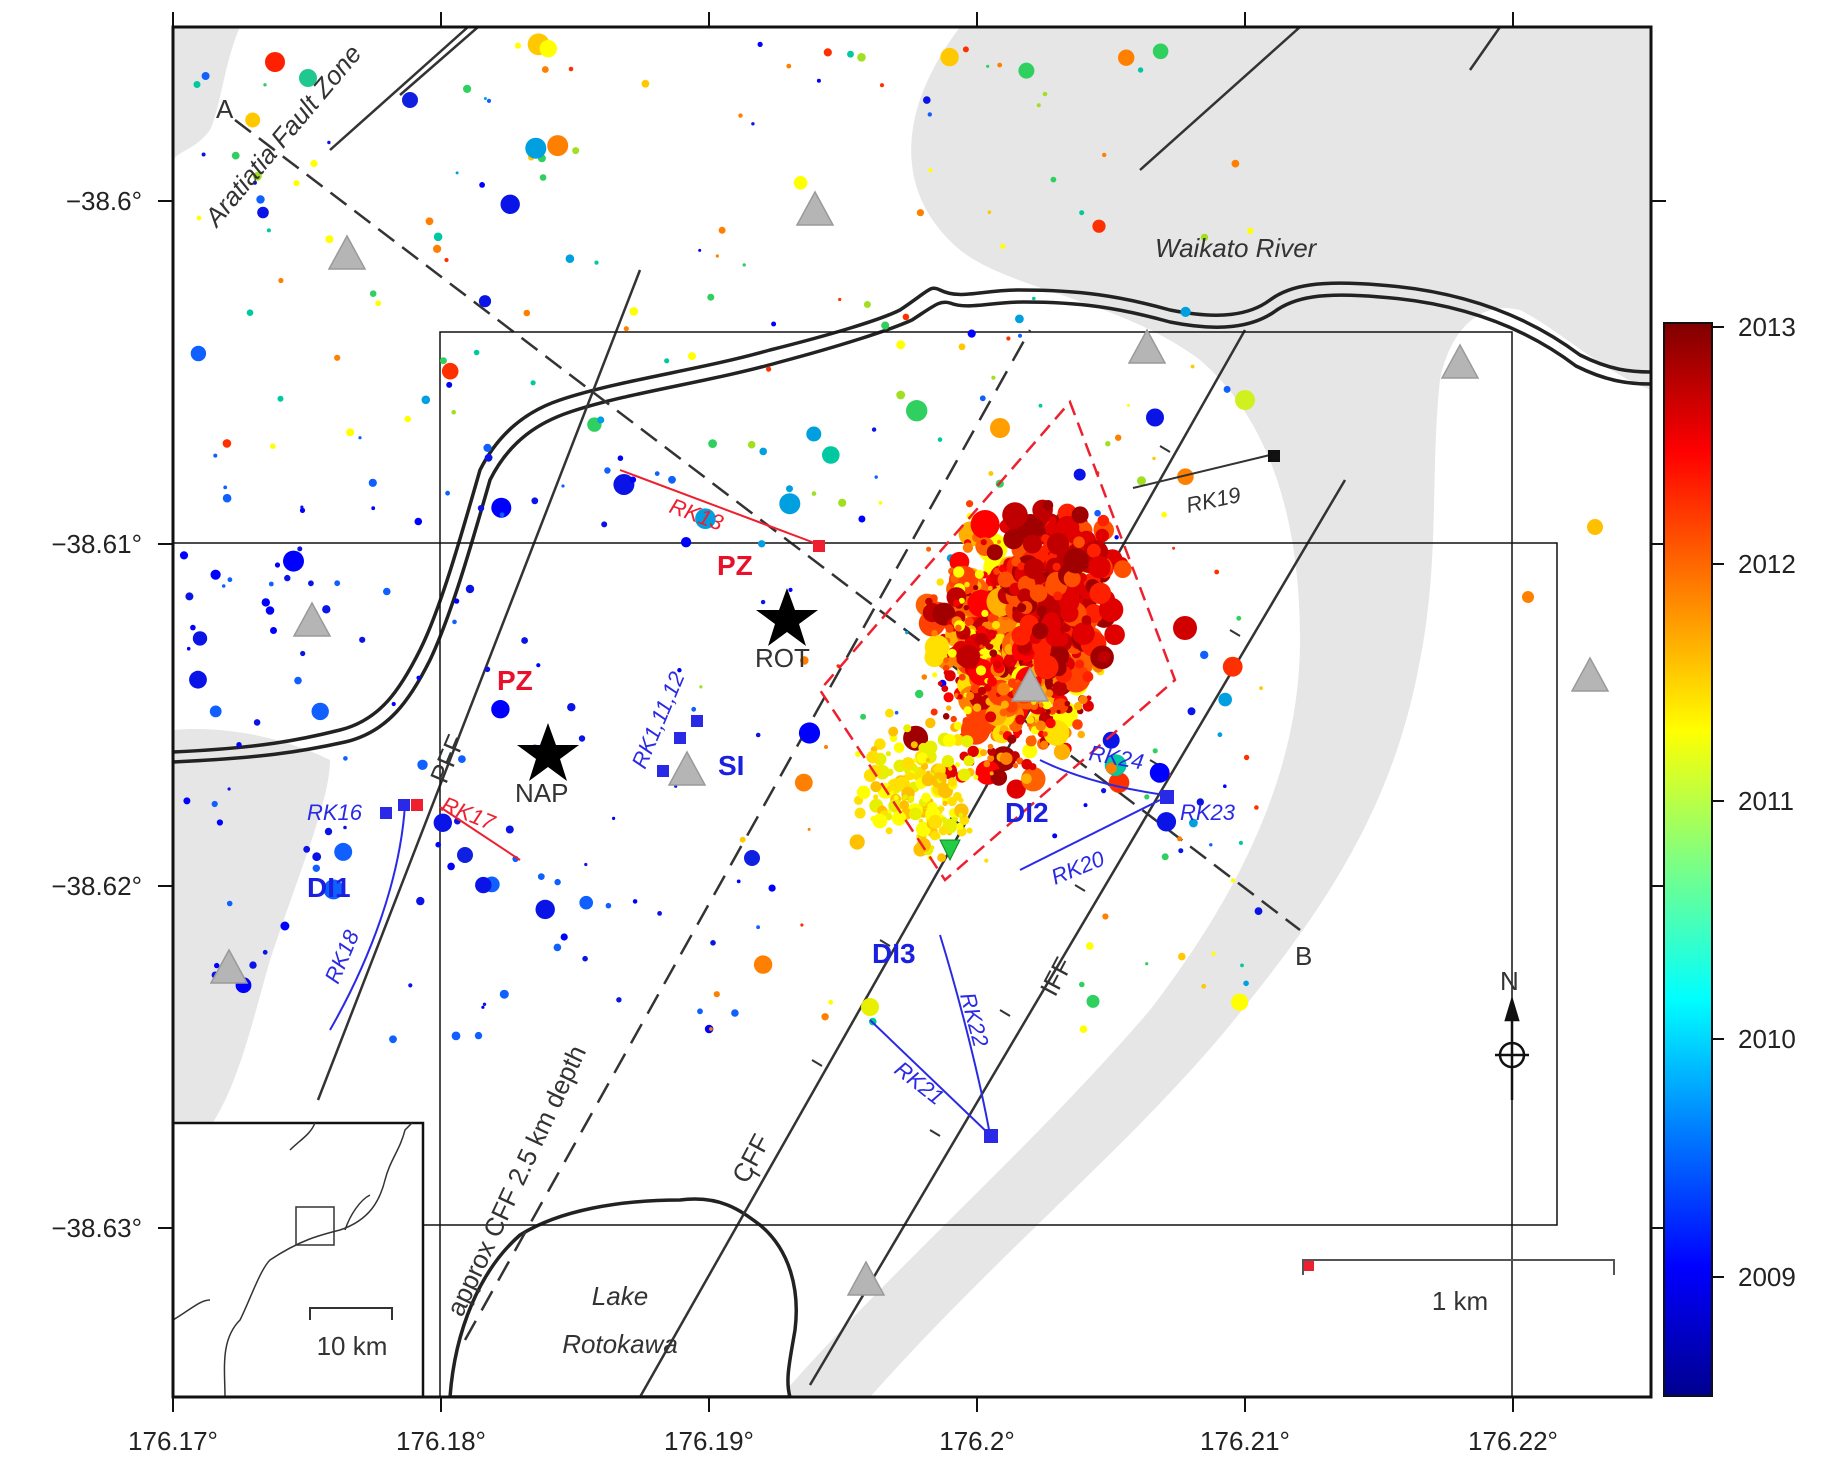  I want to click on rot-label: ROT, so click(782, 658).